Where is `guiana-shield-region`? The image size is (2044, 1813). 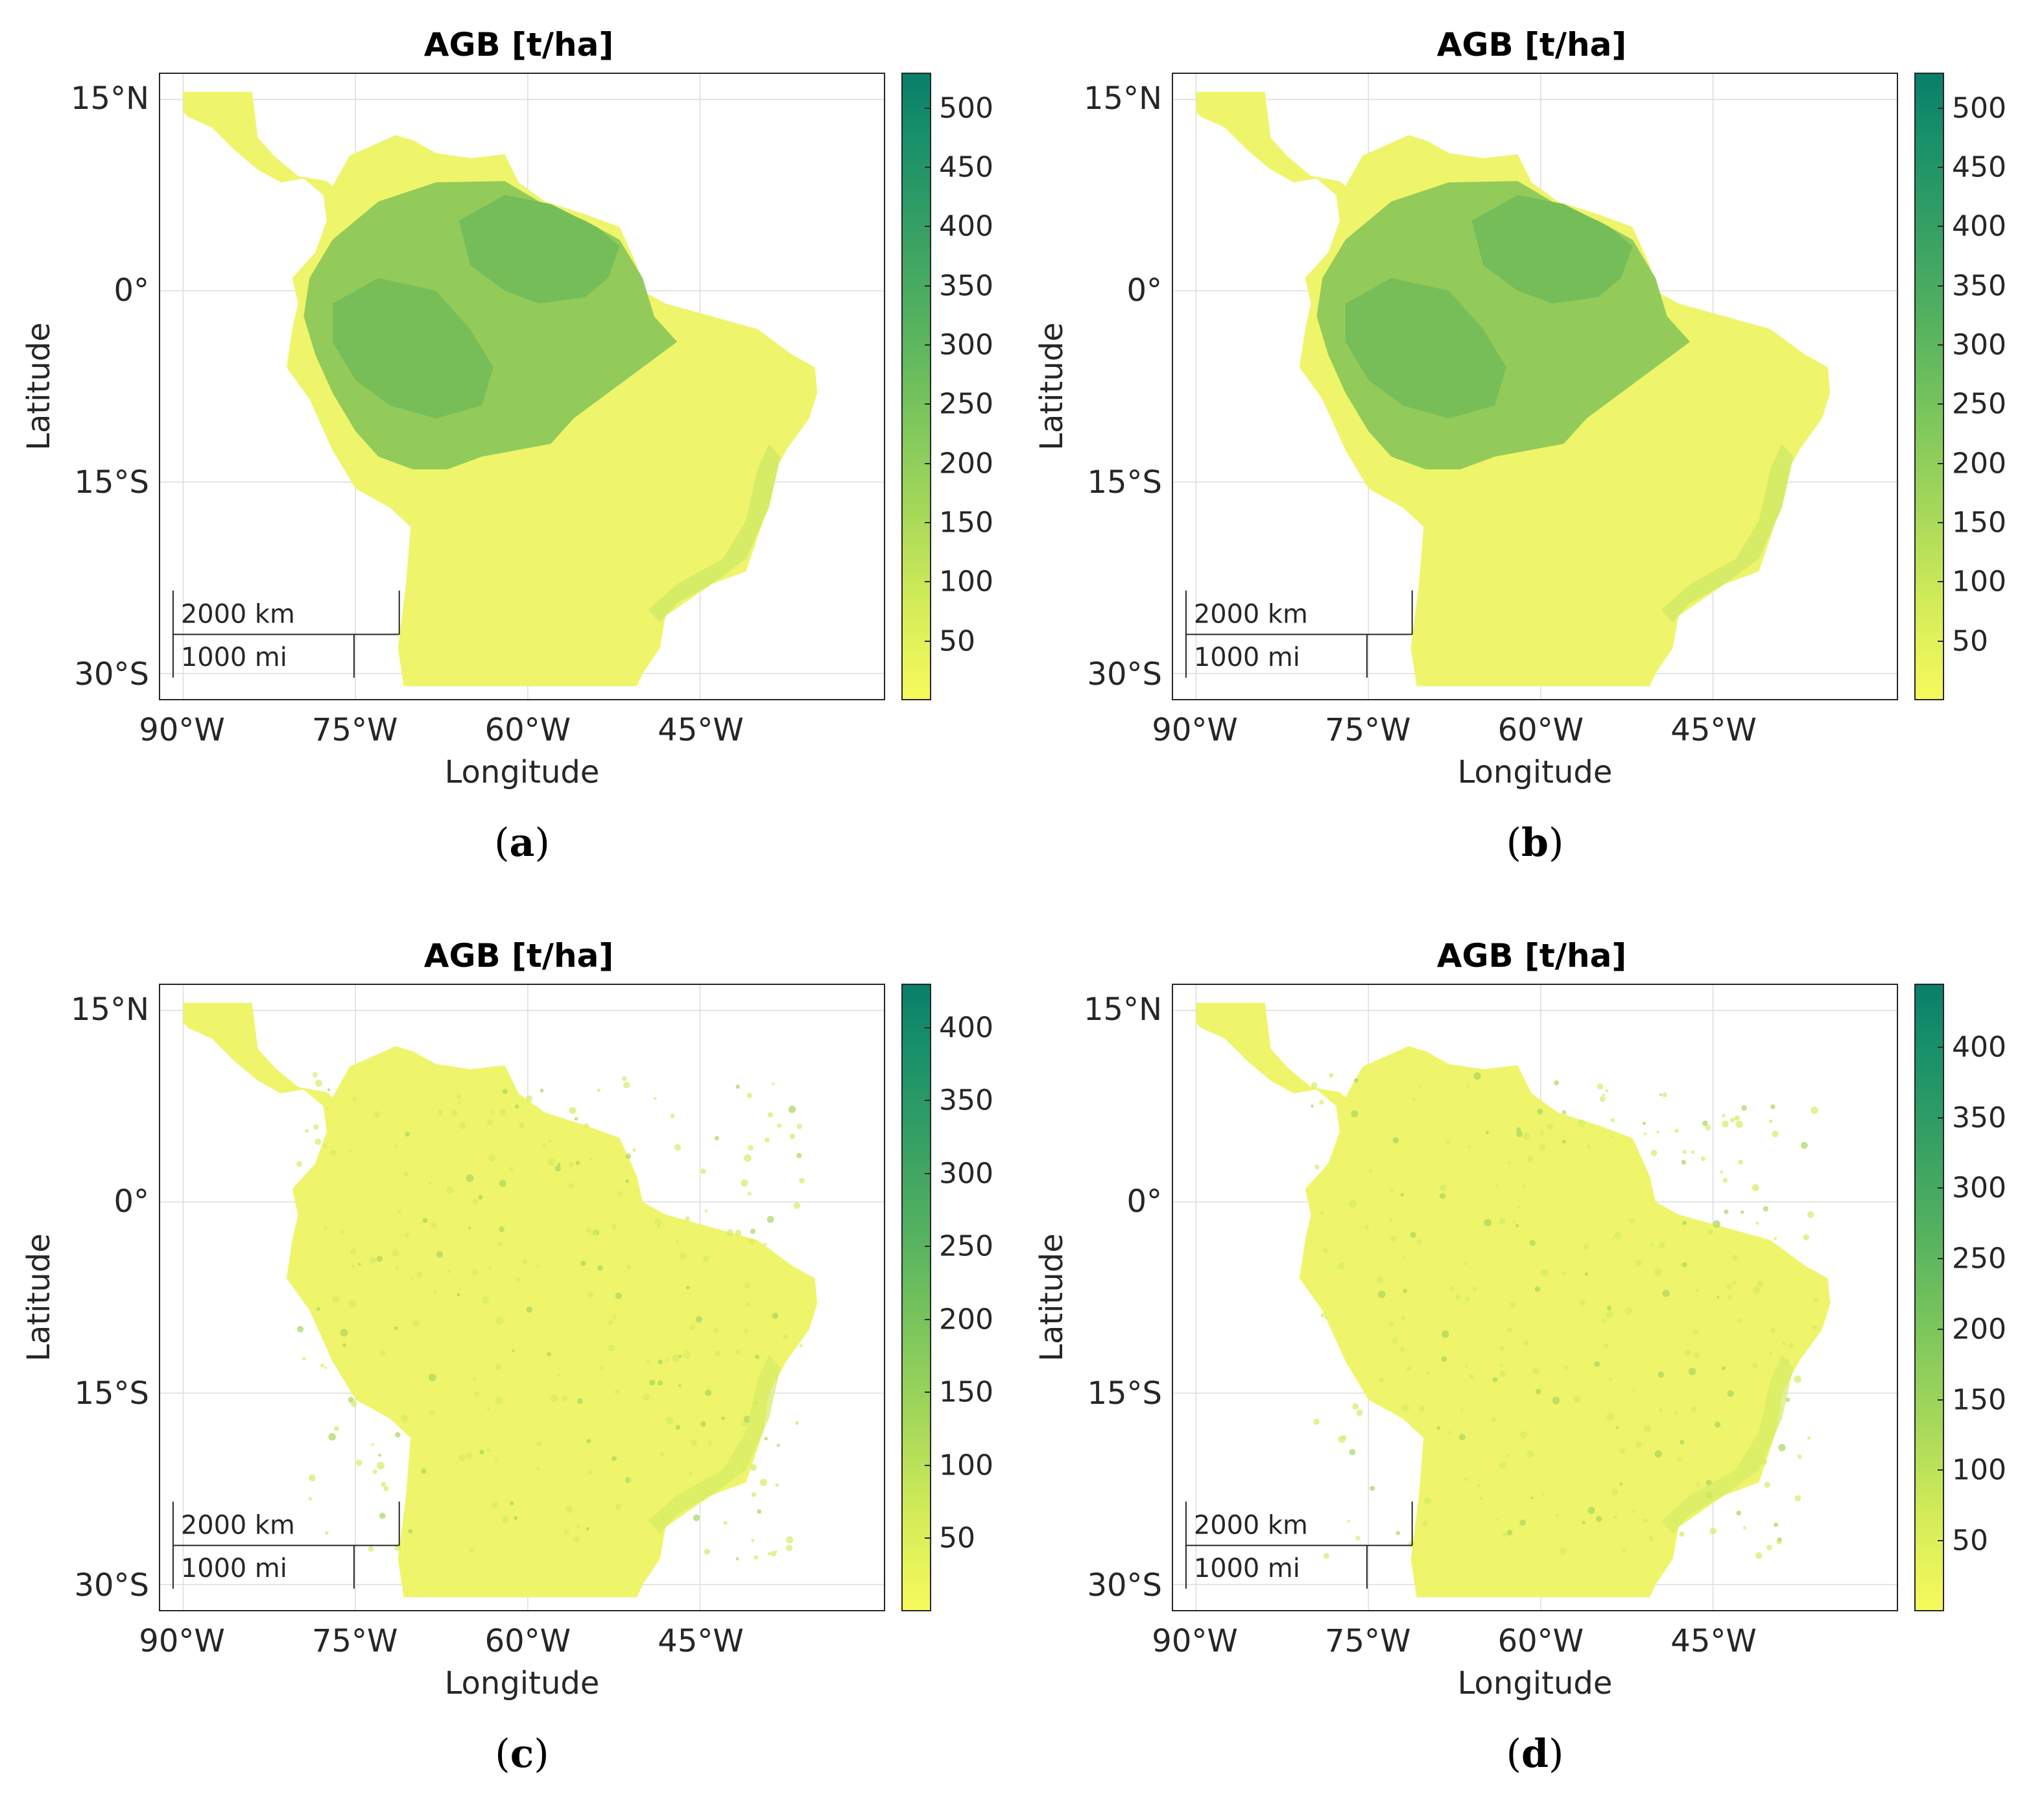 guiana-shield-region is located at coordinates (1552, 249).